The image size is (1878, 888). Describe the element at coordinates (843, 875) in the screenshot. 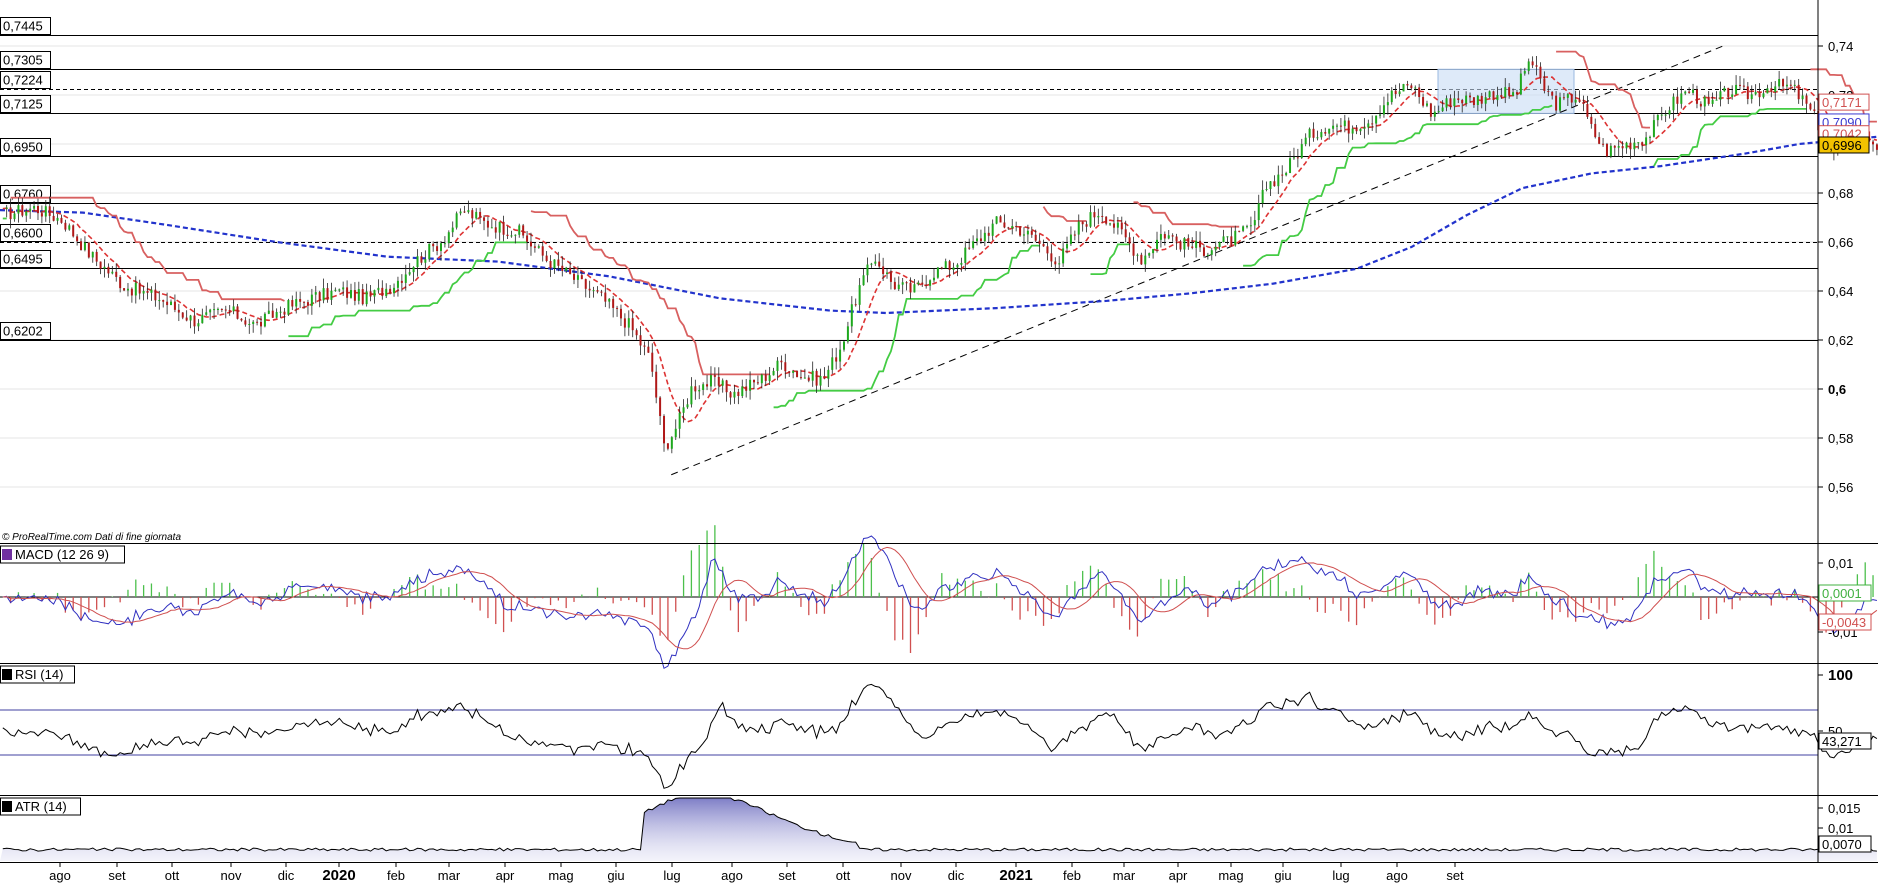

I see `x-tick-label: ott` at that location.